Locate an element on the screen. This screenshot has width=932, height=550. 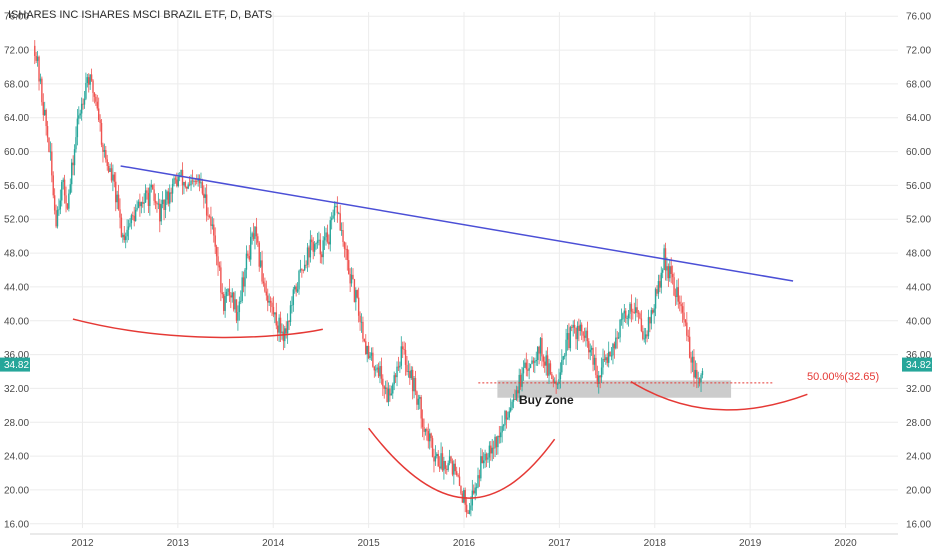
y-tick-label-right: 36.00 is located at coordinates (918, 355).